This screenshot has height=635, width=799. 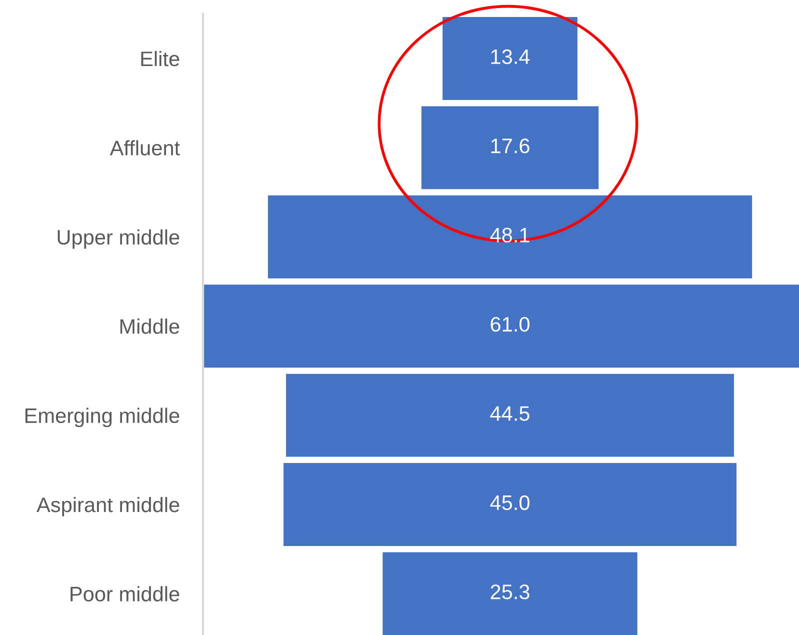 I want to click on data-label: 44.5, so click(x=510, y=413).